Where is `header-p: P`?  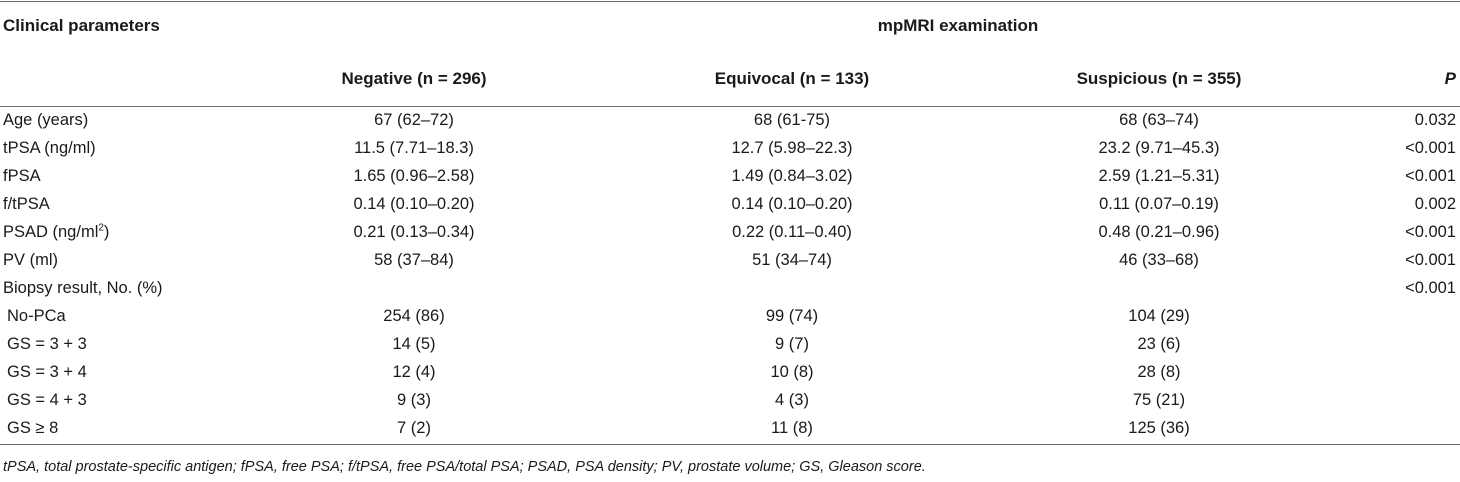 header-p: P is located at coordinates (1450, 78).